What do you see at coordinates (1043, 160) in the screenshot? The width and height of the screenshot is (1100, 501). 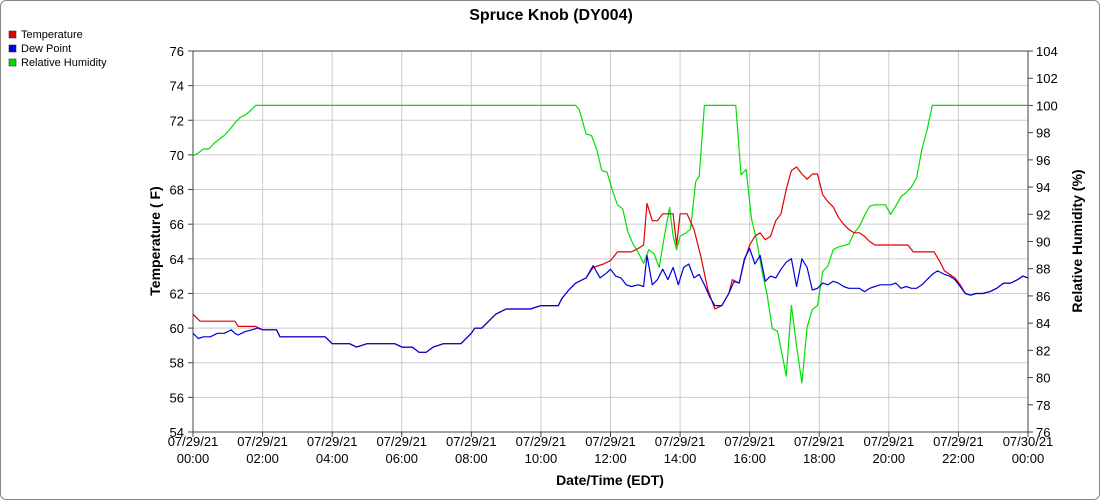 I see `y-right-tick-label: 96` at bounding box center [1043, 160].